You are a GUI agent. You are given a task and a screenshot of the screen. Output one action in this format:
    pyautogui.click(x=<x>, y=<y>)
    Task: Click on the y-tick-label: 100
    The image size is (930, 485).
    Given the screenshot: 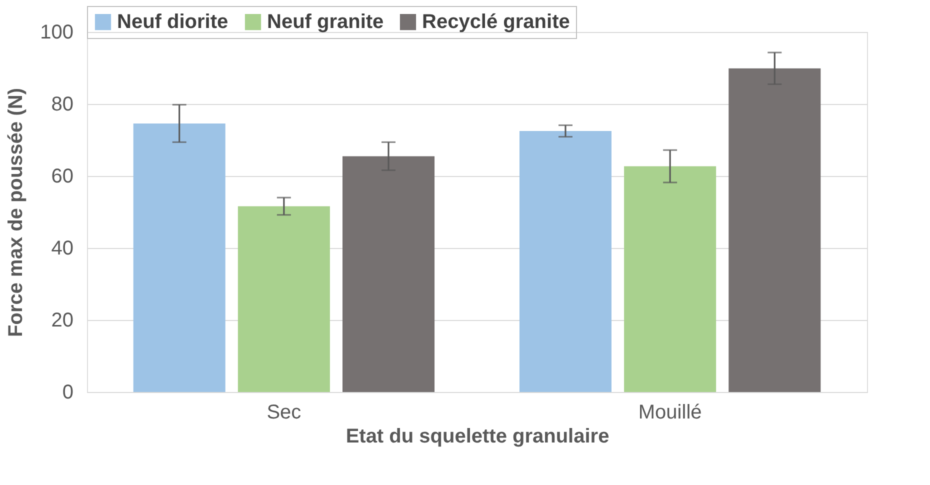 What is the action you would take?
    pyautogui.click(x=57, y=33)
    